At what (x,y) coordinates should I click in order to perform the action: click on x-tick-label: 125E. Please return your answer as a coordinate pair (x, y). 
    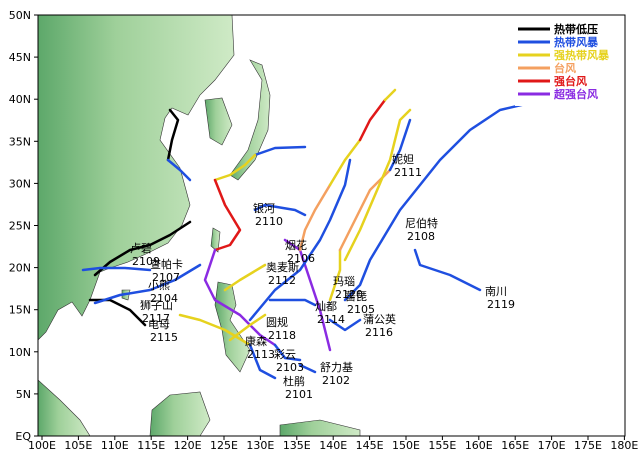
    Looking at the image, I should click on (224, 444).